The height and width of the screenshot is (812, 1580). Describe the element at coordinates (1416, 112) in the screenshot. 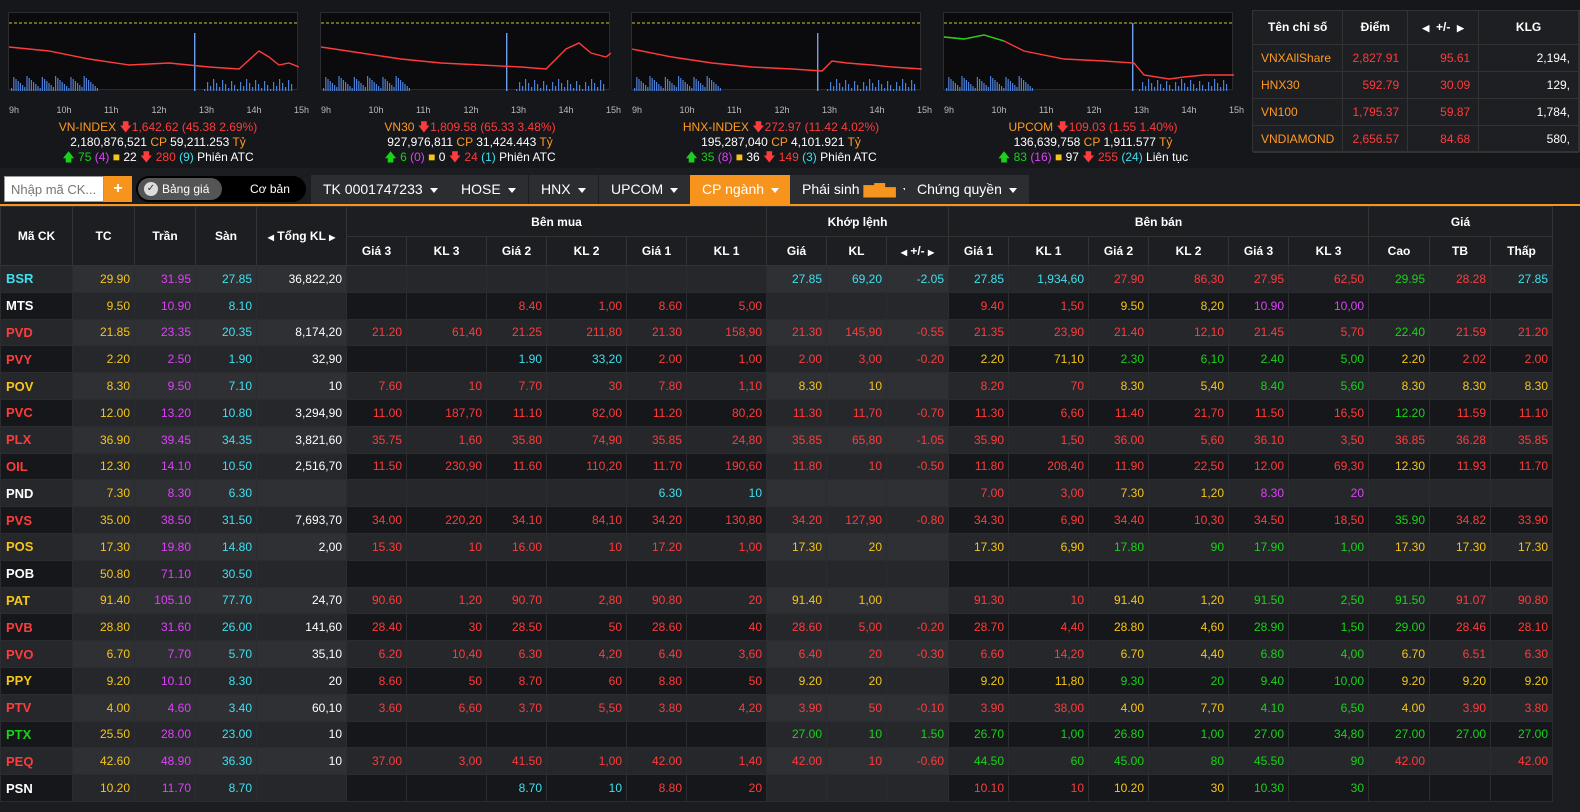

I see `summary-row: VN100 1,795.37 59.87 1,784,` at that location.